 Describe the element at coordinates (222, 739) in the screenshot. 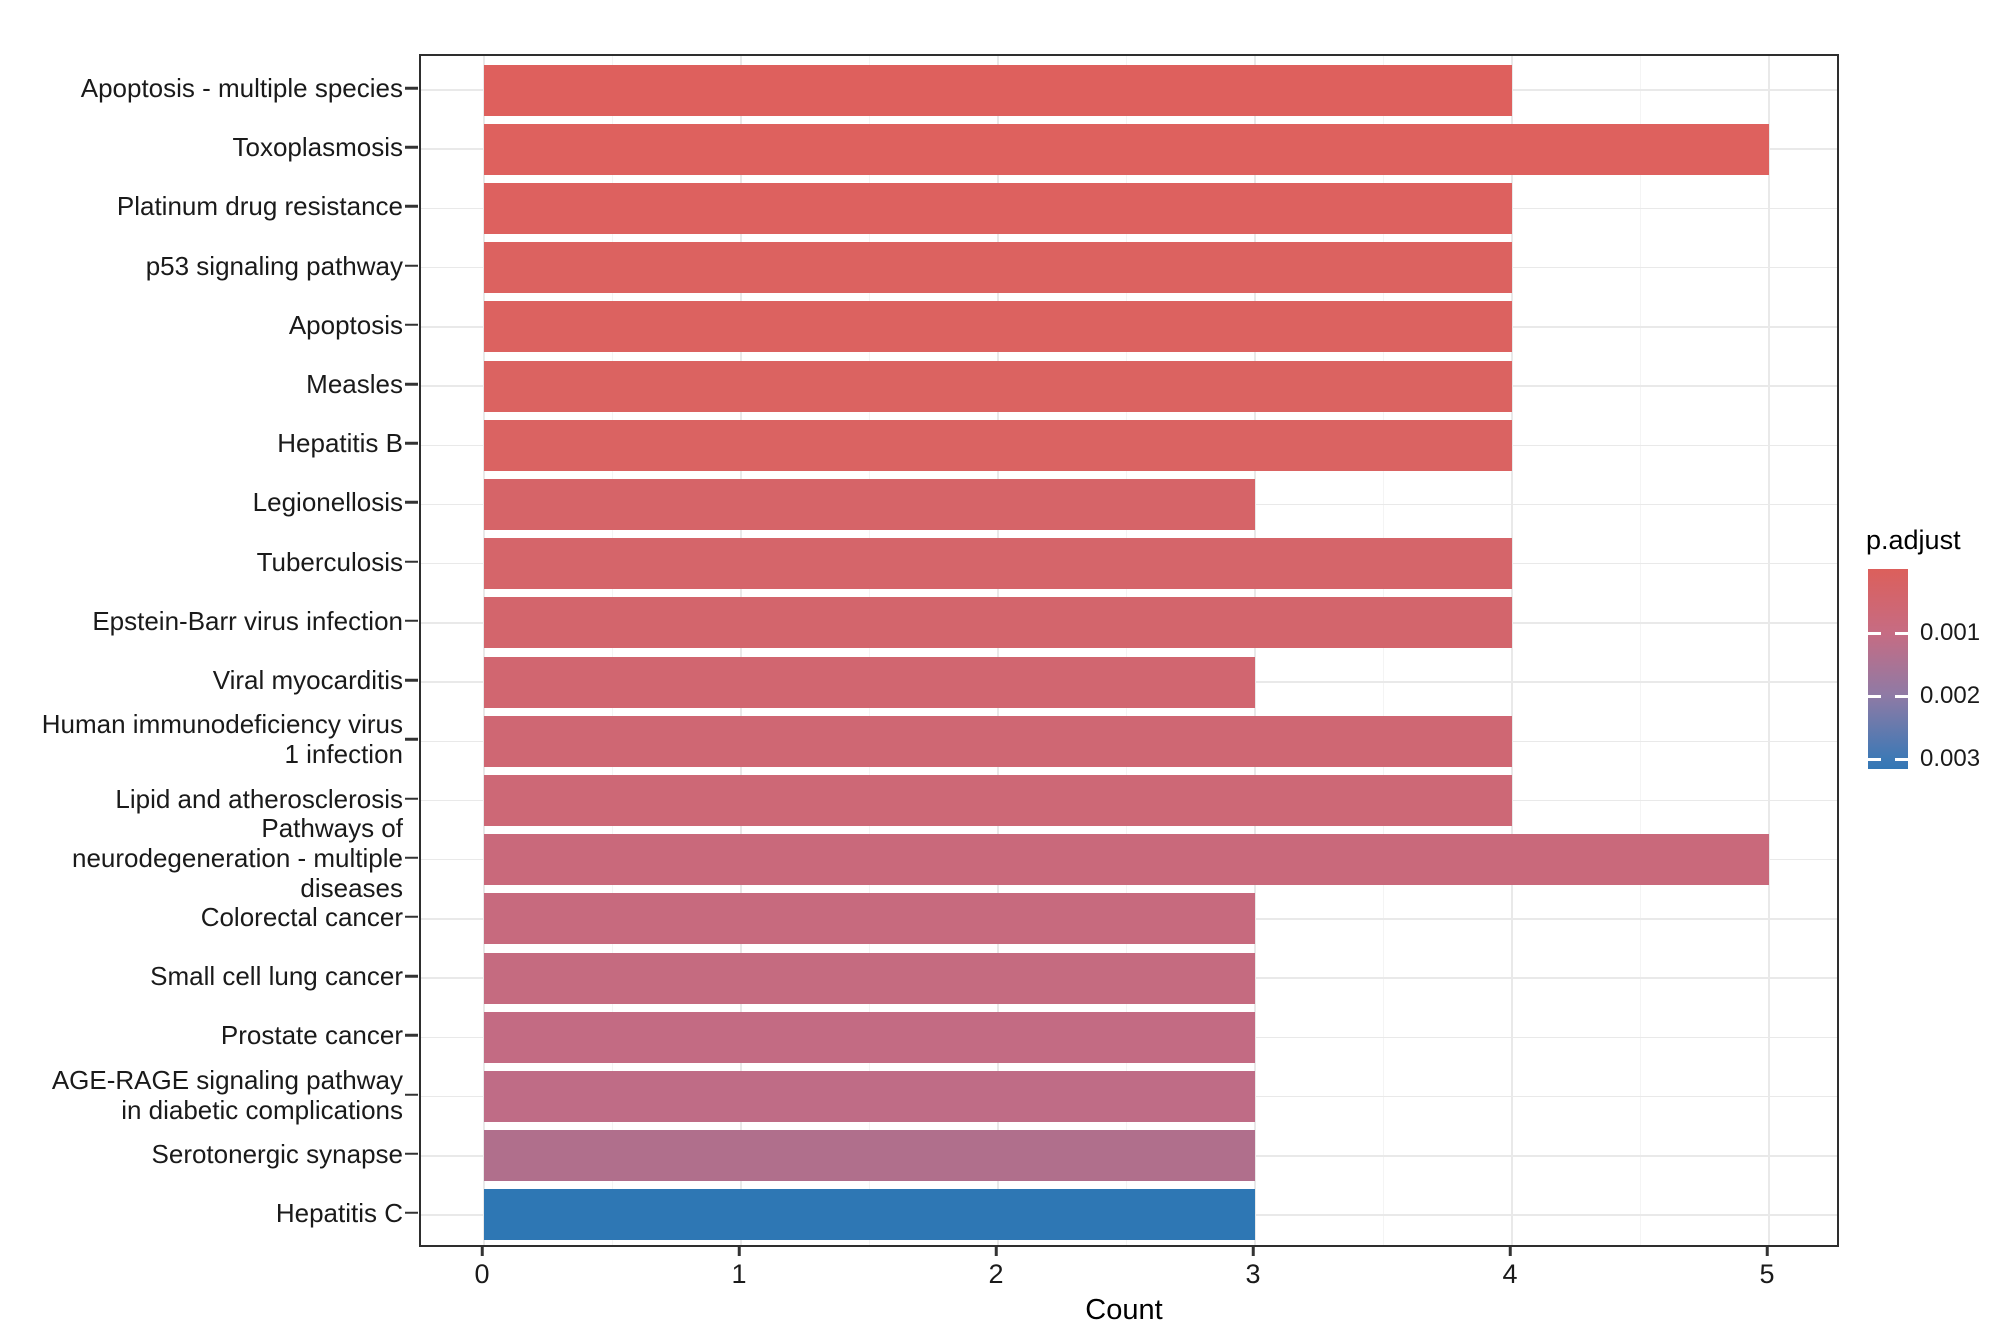

I see `y-axis-label: Human immunodeficiency virus 1 infection` at that location.